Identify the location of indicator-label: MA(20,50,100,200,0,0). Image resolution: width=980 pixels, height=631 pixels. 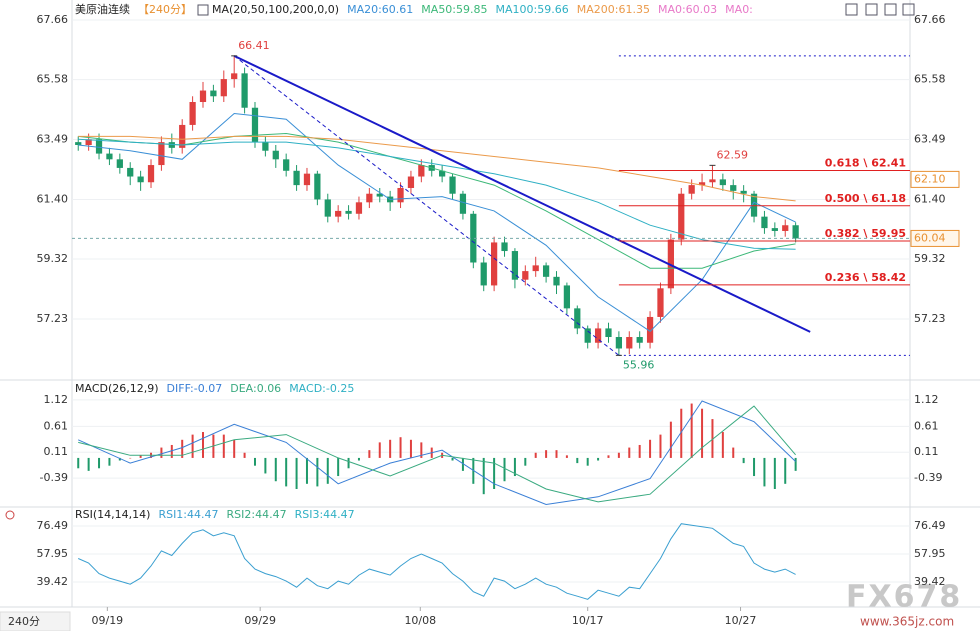
(275, 9).